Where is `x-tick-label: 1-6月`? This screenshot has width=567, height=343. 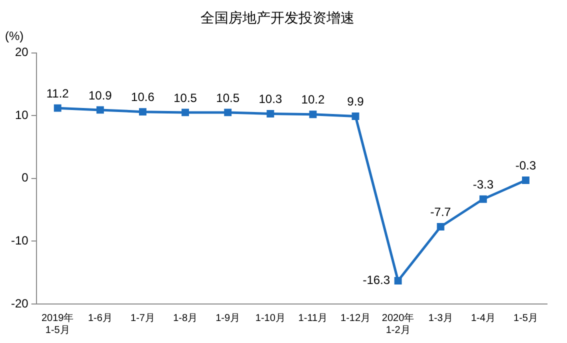
x-tick-label: 1-6月 is located at coordinates (100, 318).